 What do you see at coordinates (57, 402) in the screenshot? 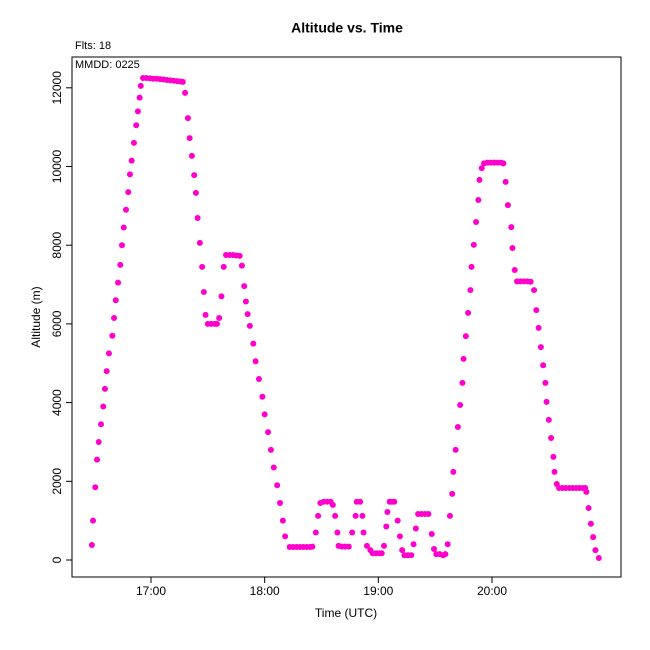
I see `y-tick-label: 4000` at bounding box center [57, 402].